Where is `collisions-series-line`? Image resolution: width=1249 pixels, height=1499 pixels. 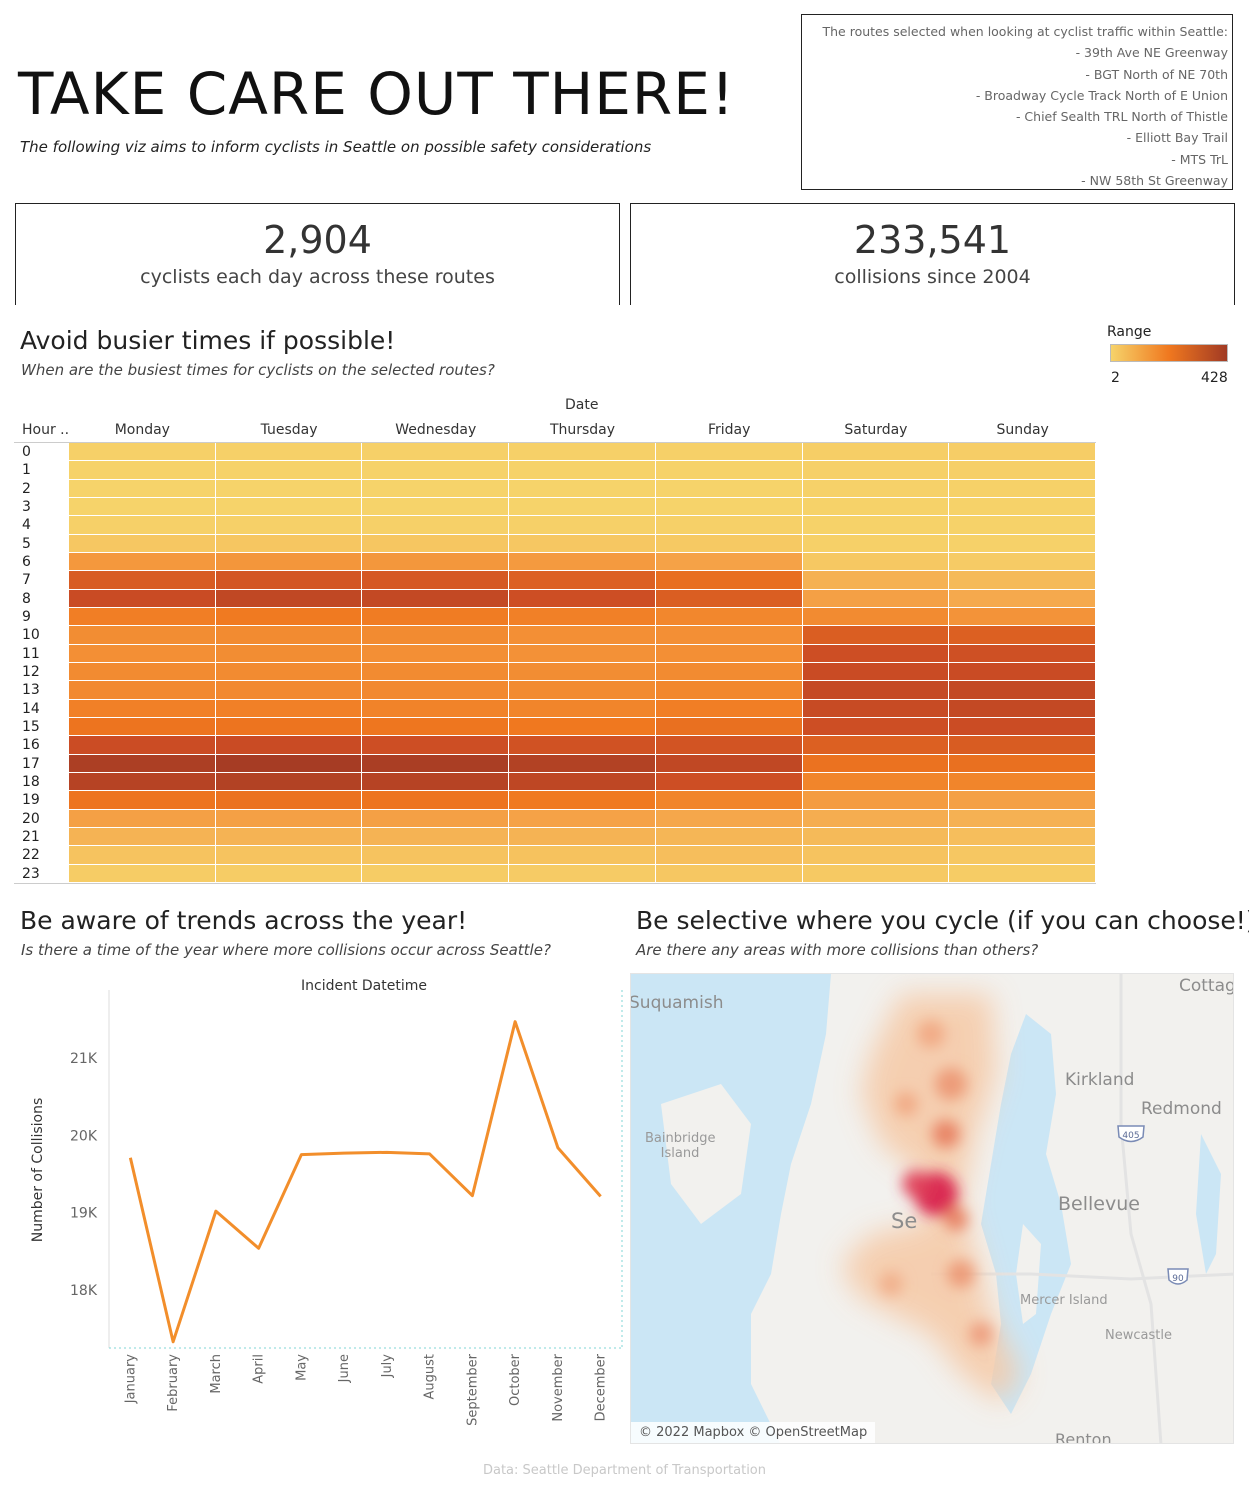 collisions-series-line is located at coordinates (365, 1182).